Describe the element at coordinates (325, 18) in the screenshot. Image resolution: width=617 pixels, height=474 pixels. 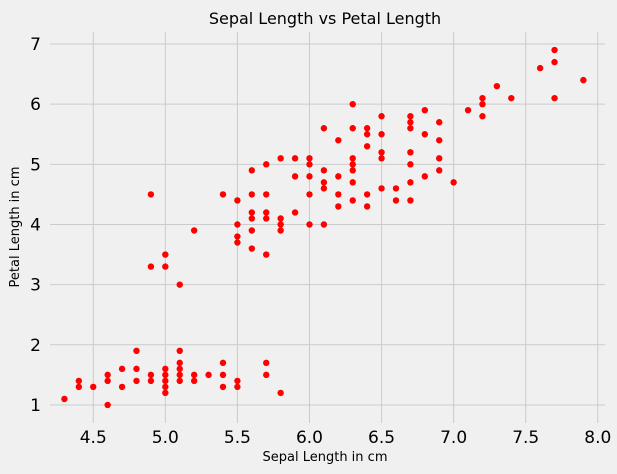
I see `chart-title: Sepal Length vs Petal Length` at that location.